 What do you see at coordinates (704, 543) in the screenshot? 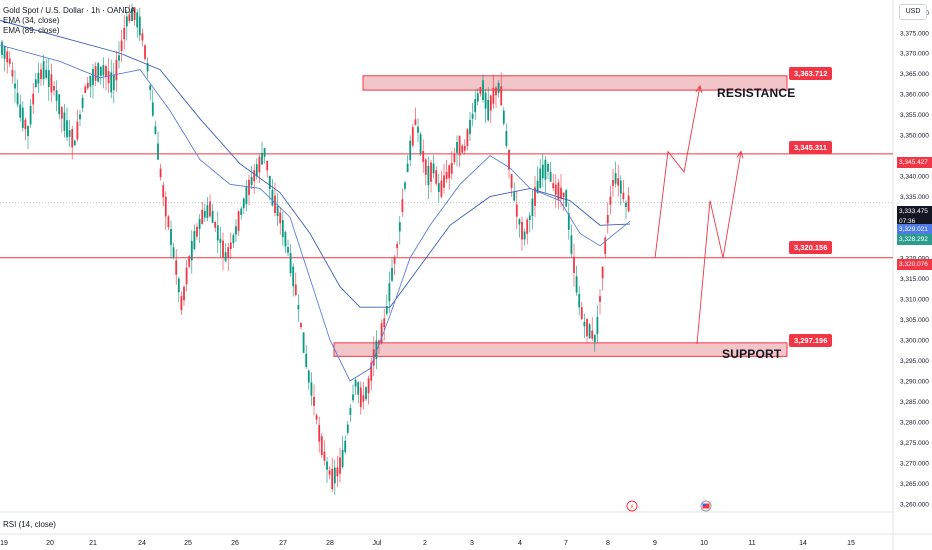
I see `x-tick-label: 10` at bounding box center [704, 543].